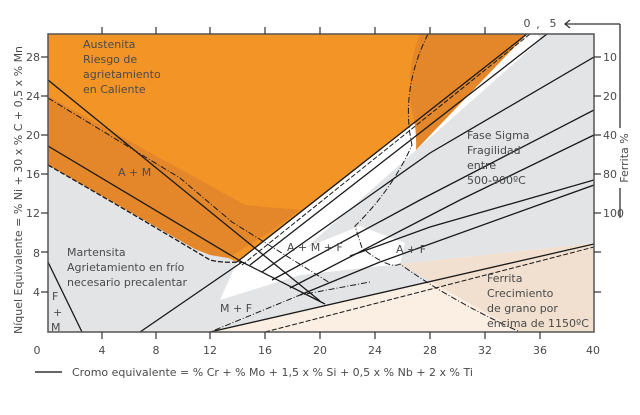 Image resolution: width=640 pixels, height=415 pixels. What do you see at coordinates (375, 350) in the screenshot?
I see `x-tick-24: 24` at bounding box center [375, 350].